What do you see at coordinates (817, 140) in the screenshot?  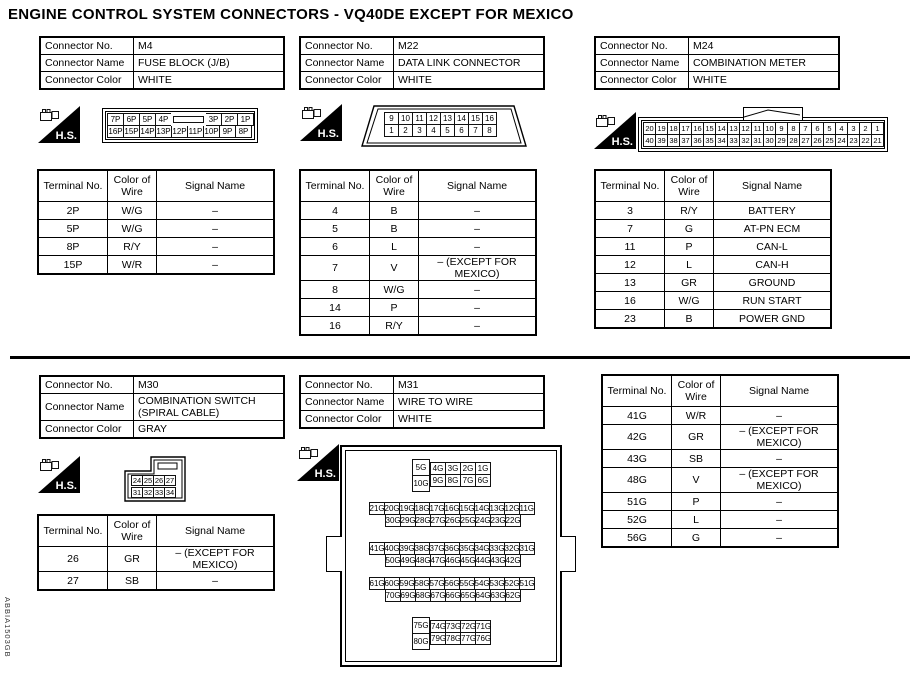 I see `pin-cell: 26` at bounding box center [817, 140].